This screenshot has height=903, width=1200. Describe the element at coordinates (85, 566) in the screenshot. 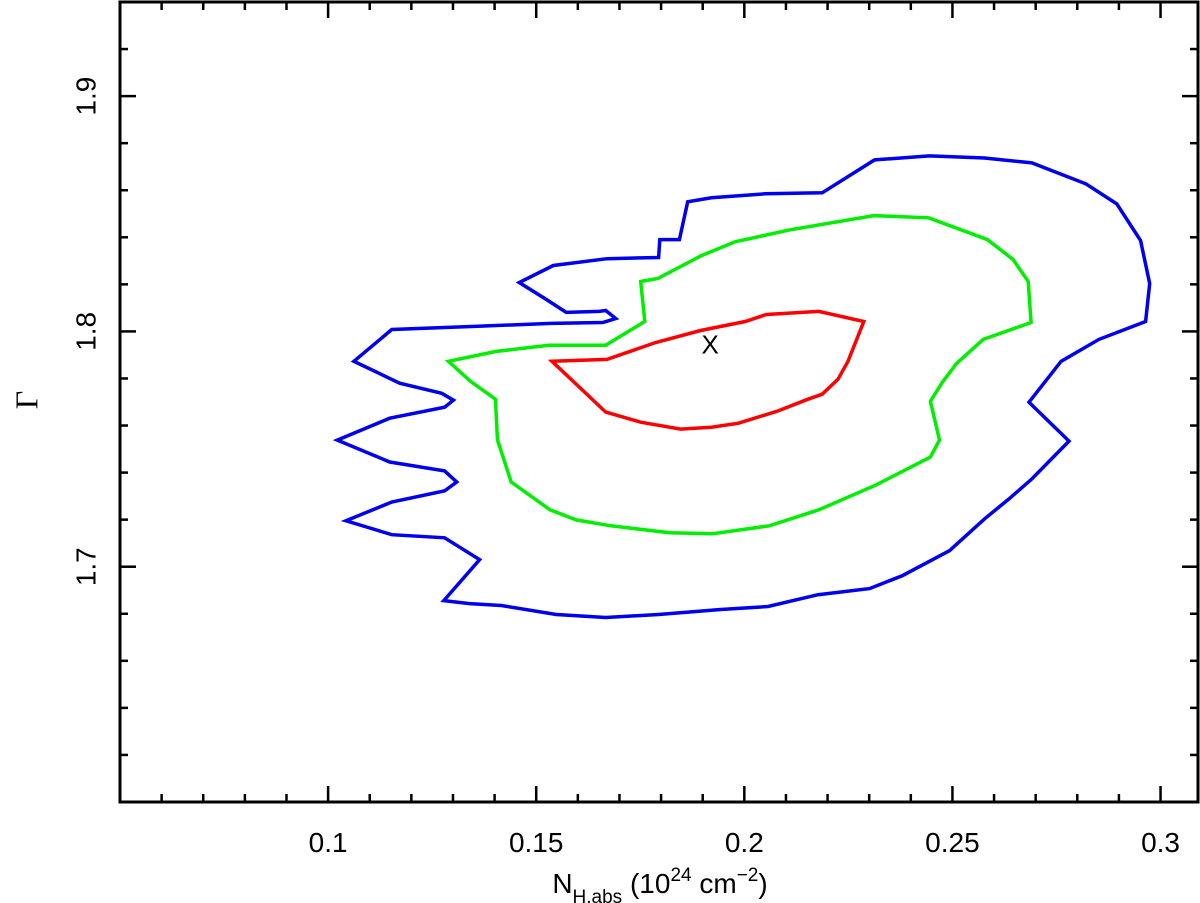

I see `y-tick-label: 1.7` at that location.